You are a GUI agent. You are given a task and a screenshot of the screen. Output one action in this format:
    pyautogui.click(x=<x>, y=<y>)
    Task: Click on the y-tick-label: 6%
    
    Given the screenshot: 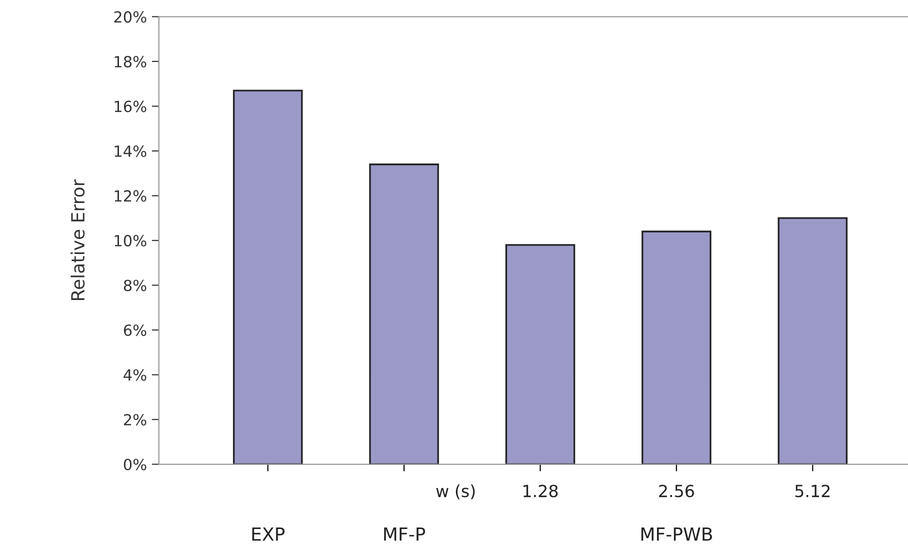 What is the action you would take?
    pyautogui.click(x=135, y=330)
    